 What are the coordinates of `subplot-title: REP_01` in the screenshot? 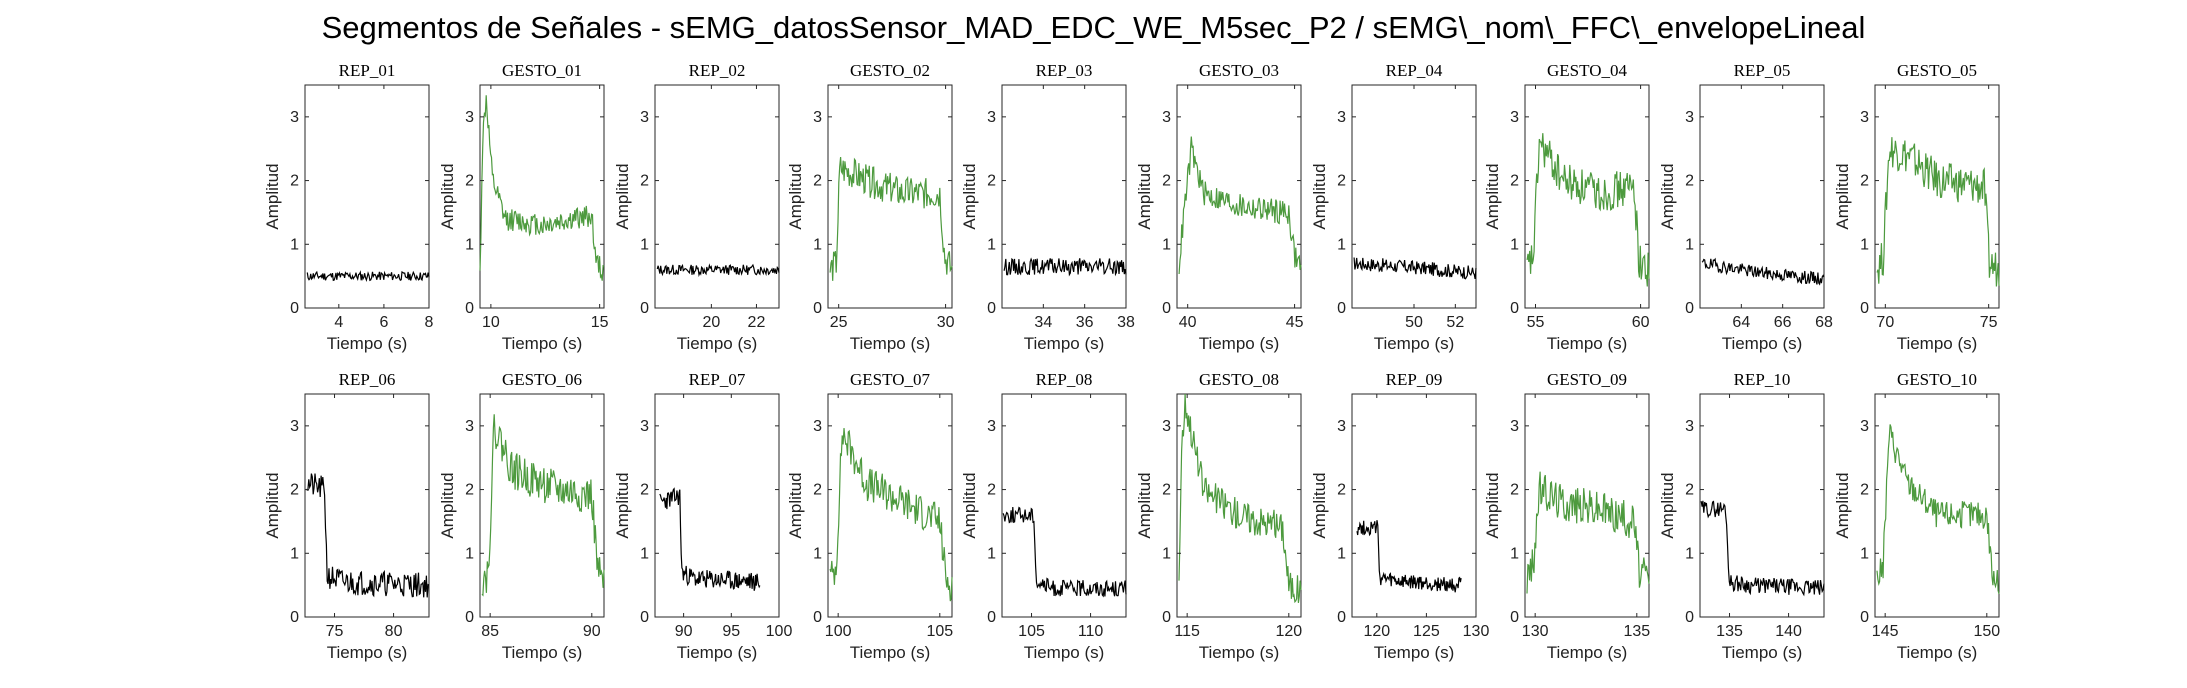 It's located at (367, 70).